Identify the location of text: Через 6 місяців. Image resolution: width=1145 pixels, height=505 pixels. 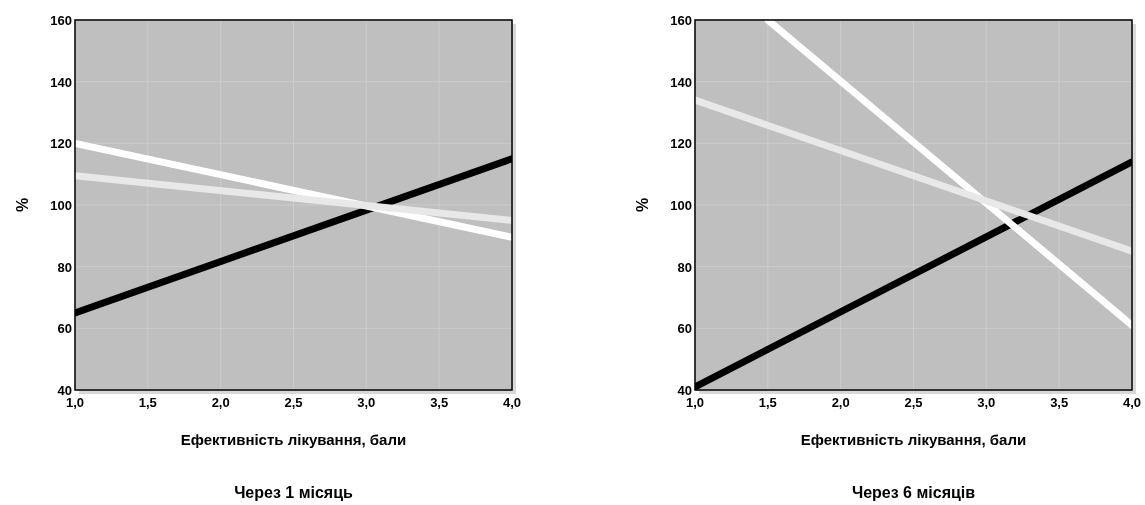
(913, 492).